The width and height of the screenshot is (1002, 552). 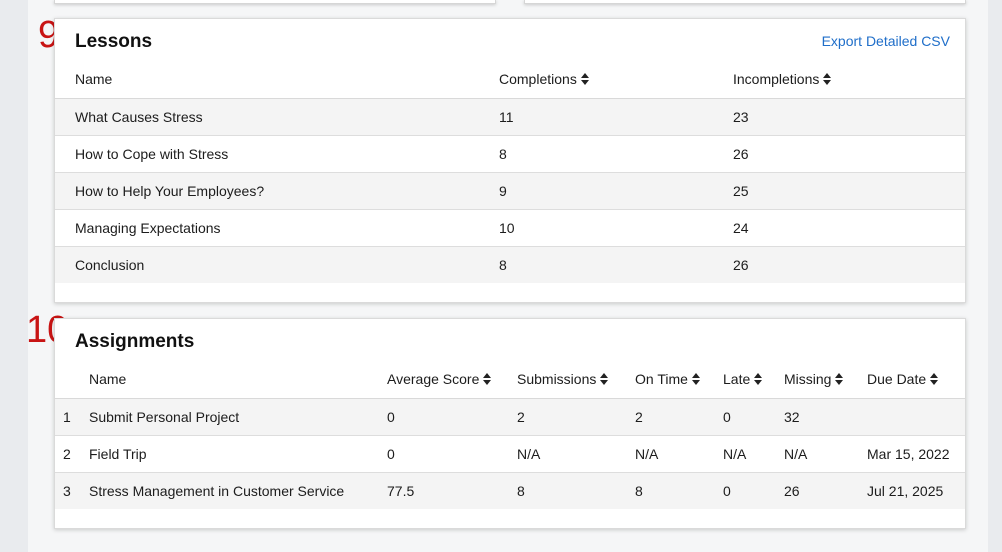 What do you see at coordinates (885, 41) in the screenshot?
I see `export-csv-link: Export Detailed CSV` at bounding box center [885, 41].